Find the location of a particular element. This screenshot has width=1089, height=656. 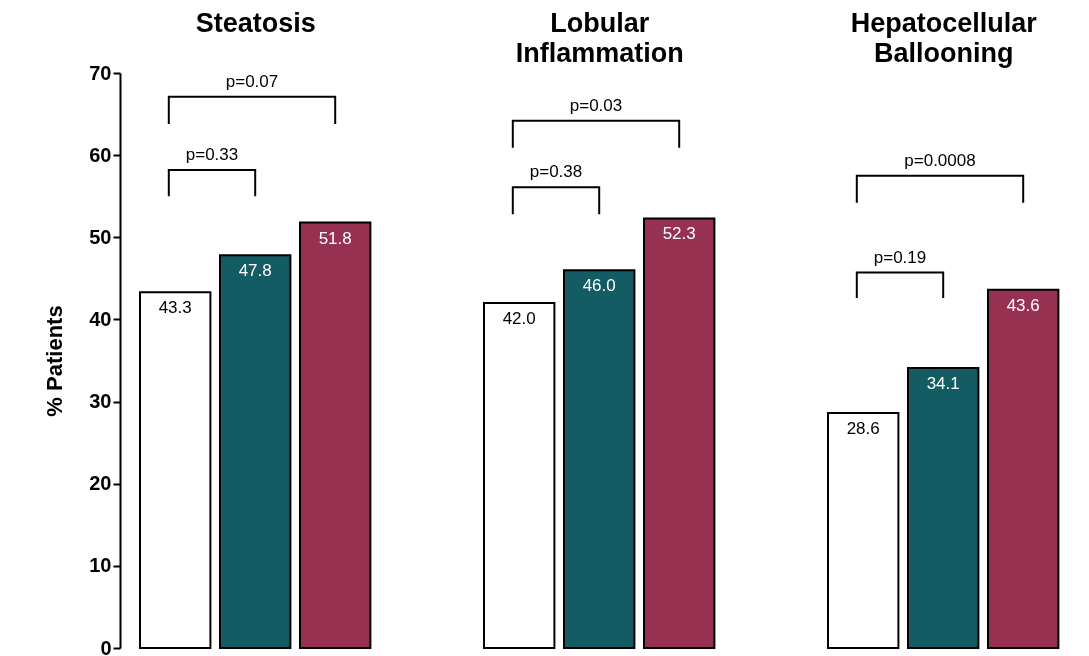

y-tick-label: 40 is located at coordinates (100, 318).